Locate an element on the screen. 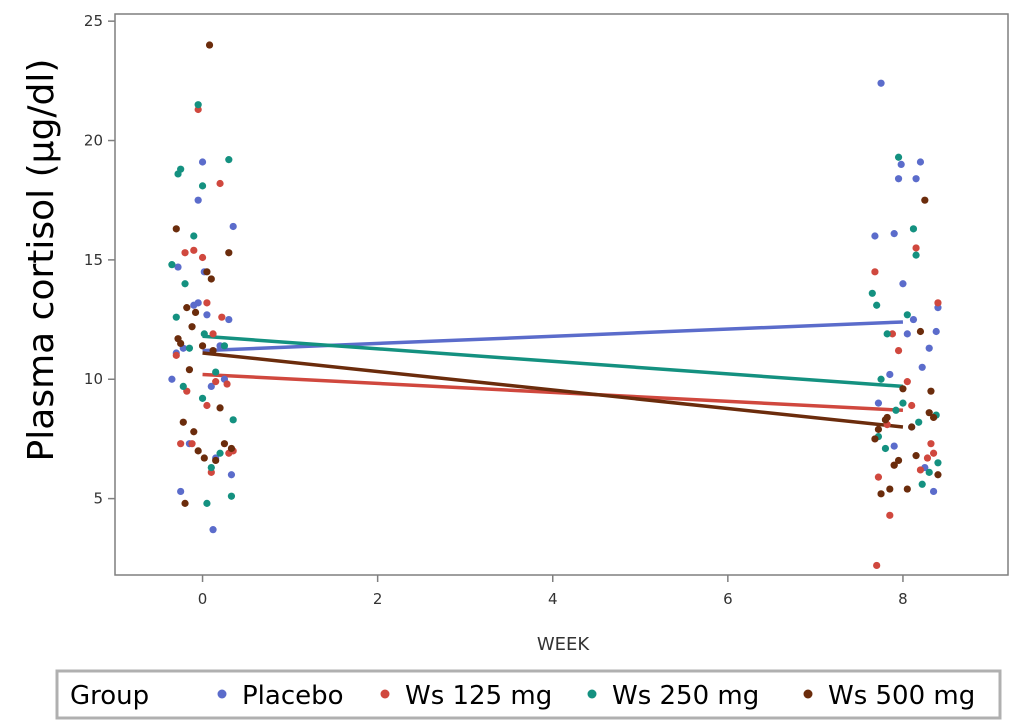 The height and width of the screenshot is (728, 1024). legend: Group Placebo Ws 125 mg Ws 250 mg Ws 500 mg is located at coordinates (528, 694).